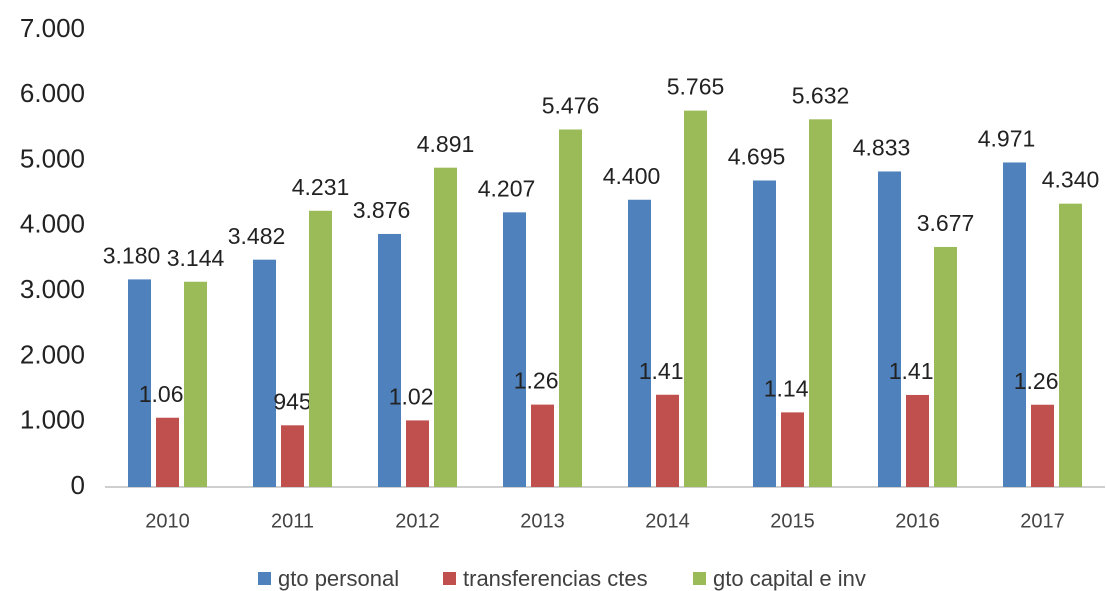 Image resolution: width=1107 pixels, height=591 pixels. Describe the element at coordinates (52, 28) in the screenshot. I see `y-tick-label: 7.000` at that location.